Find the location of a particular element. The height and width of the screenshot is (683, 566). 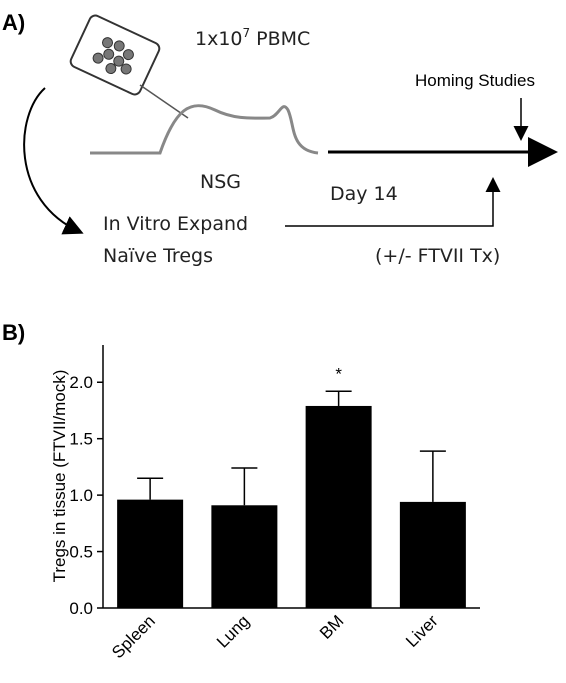

treatment-label: (+/- FTVII Tx) is located at coordinates (437, 256).